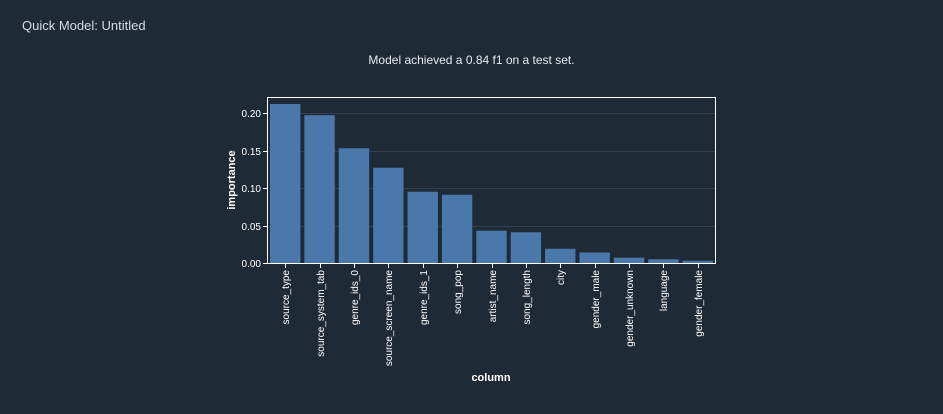 The height and width of the screenshot is (414, 943). I want to click on bar-city, so click(560, 255).